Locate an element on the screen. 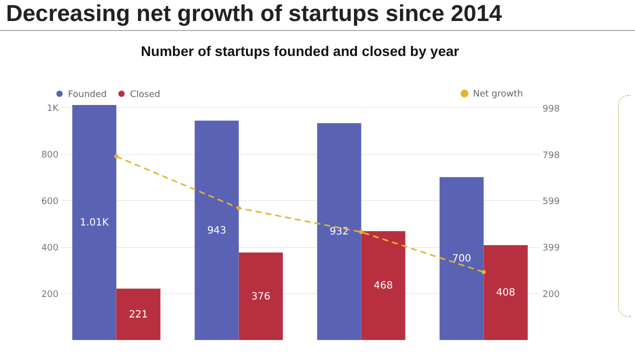  data-label: 376 is located at coordinates (260, 296).